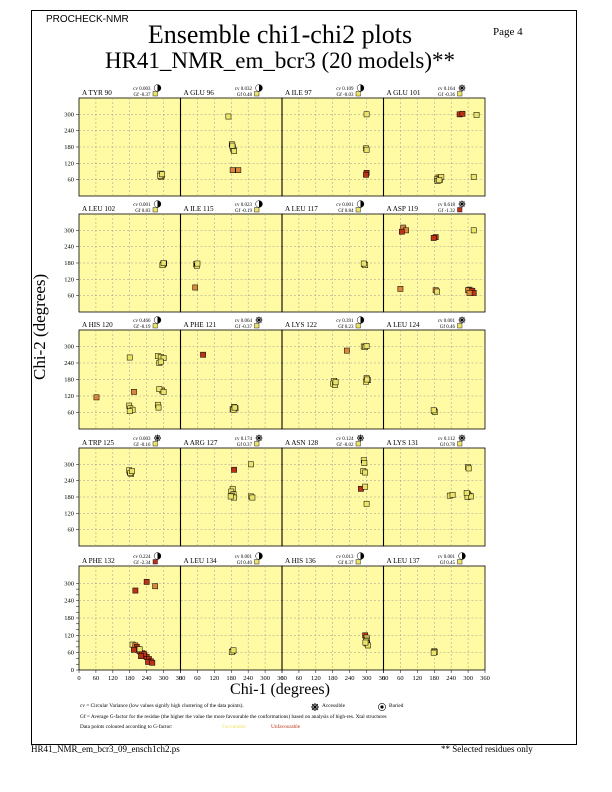 The height and width of the screenshot is (792, 612). I want to click on x-axis-label: Chi-1 (degrees), so click(280, 689).